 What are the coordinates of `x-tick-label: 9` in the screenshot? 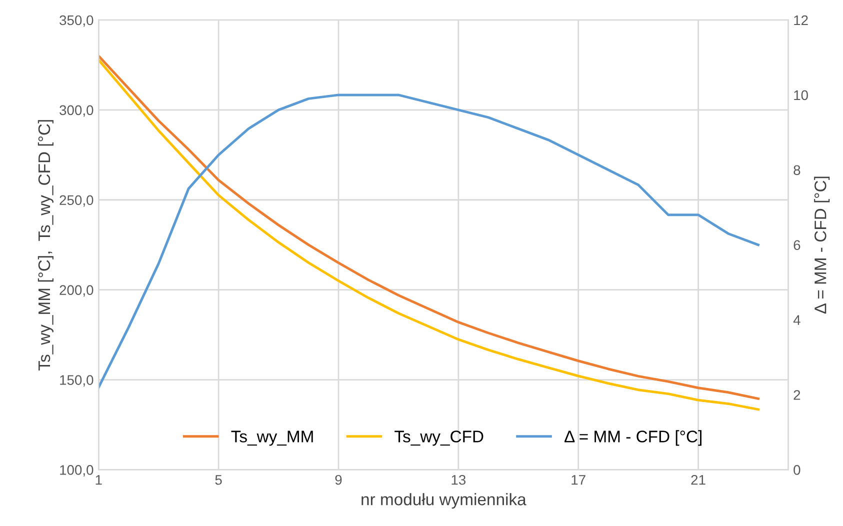 It's located at (338, 479).